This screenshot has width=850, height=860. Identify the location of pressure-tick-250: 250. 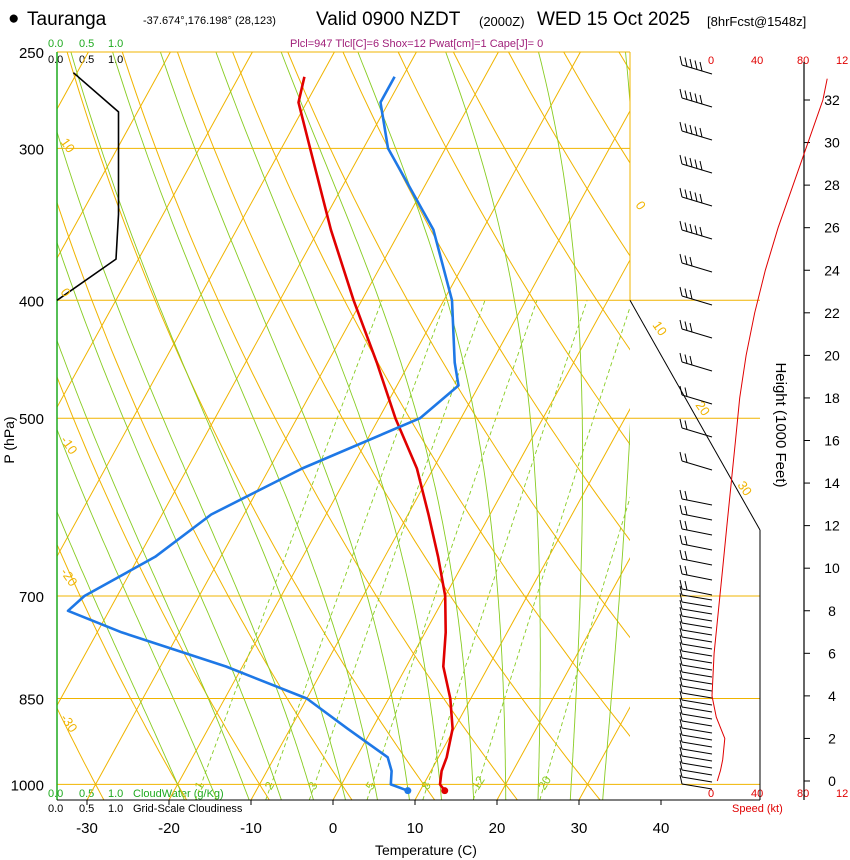
(31, 53).